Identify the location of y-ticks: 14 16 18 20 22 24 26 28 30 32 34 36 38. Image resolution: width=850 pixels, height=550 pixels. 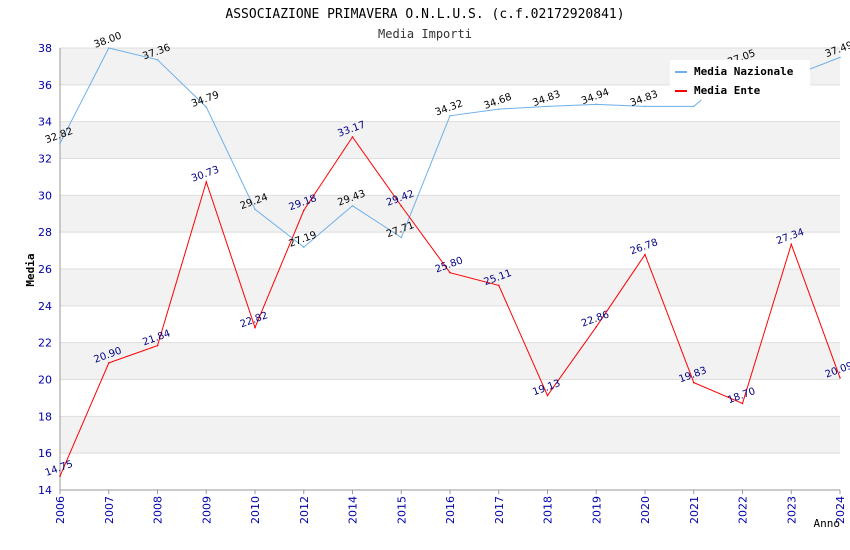
(45, 269).